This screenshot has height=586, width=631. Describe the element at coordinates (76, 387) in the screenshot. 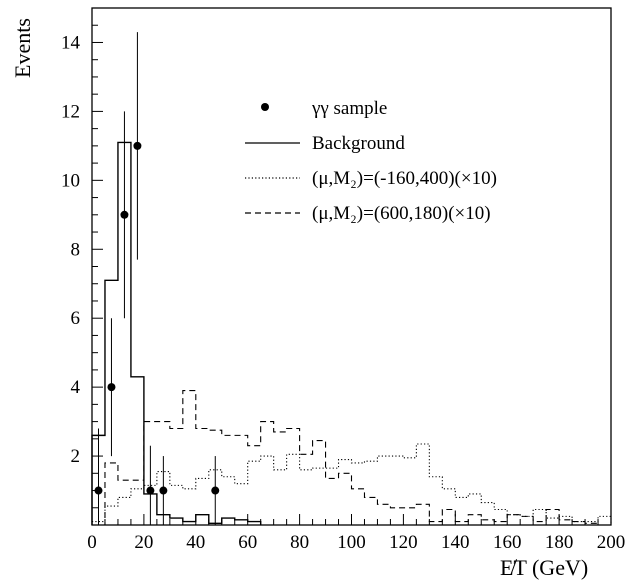

I see `y-tick-label: 4` at that location.